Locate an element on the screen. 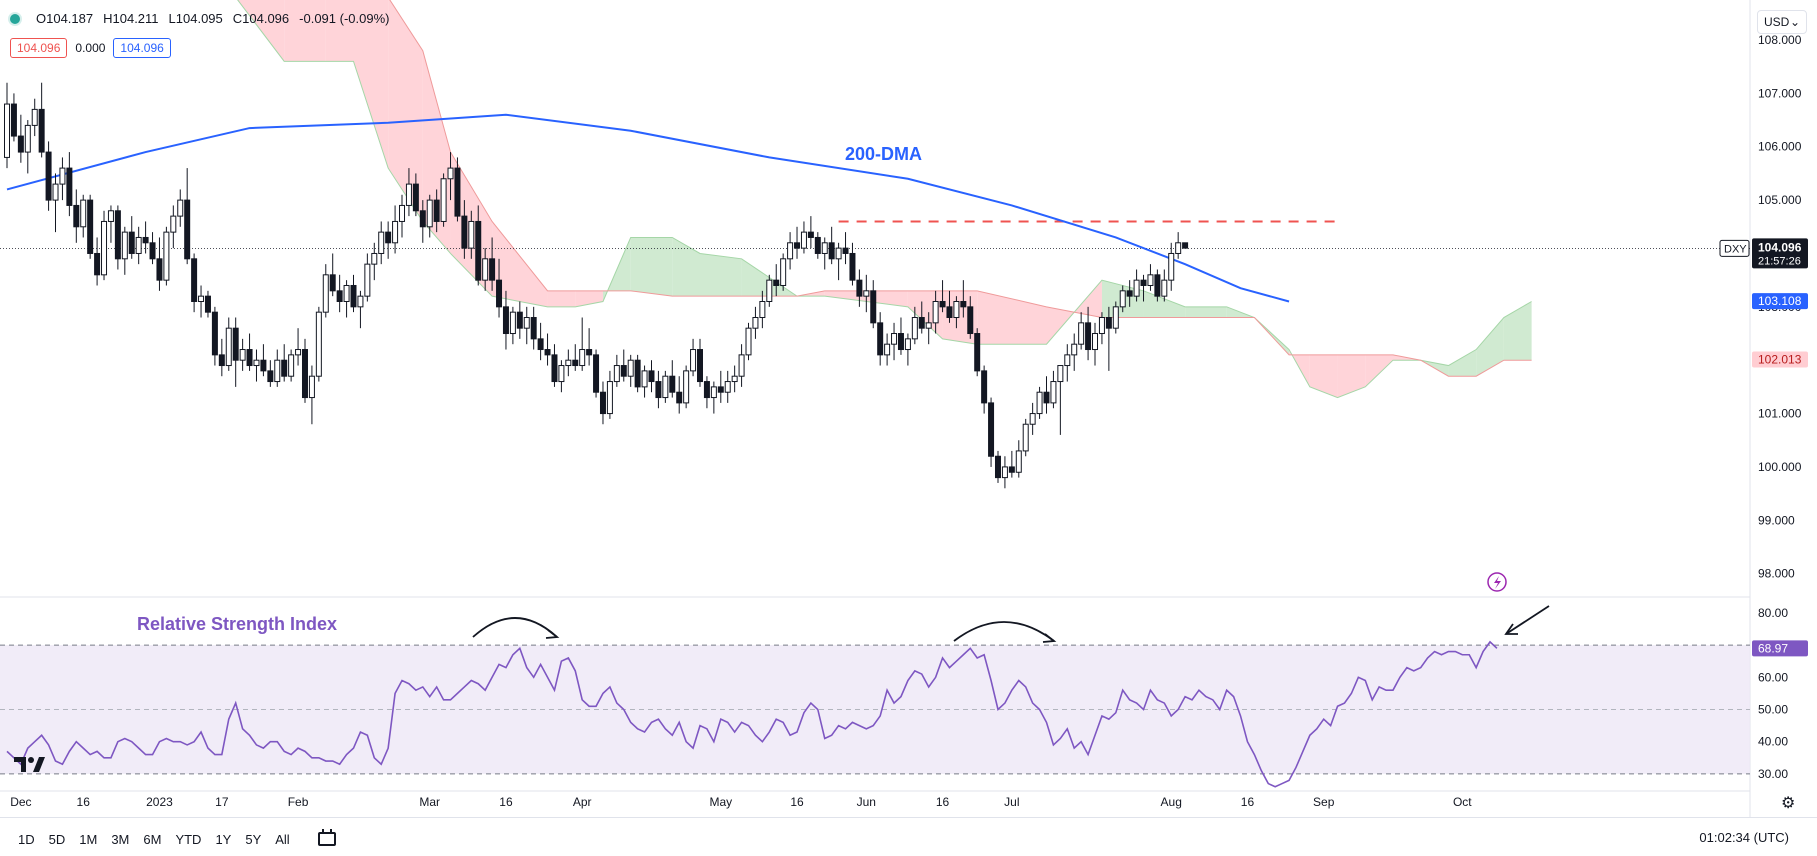 The width and height of the screenshot is (1817, 856). timeframe-1m: 1M is located at coordinates (88, 839).